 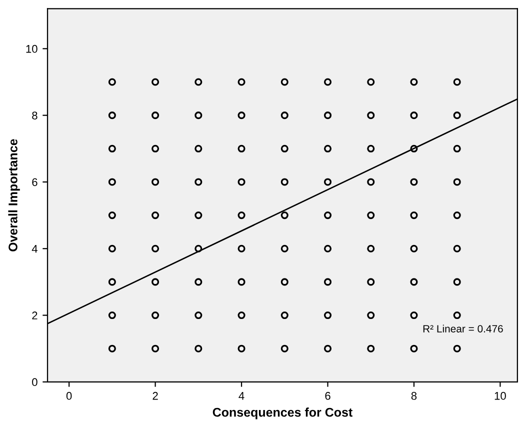 What do you see at coordinates (327, 396) in the screenshot?
I see `x-tick-label: 6` at bounding box center [327, 396].